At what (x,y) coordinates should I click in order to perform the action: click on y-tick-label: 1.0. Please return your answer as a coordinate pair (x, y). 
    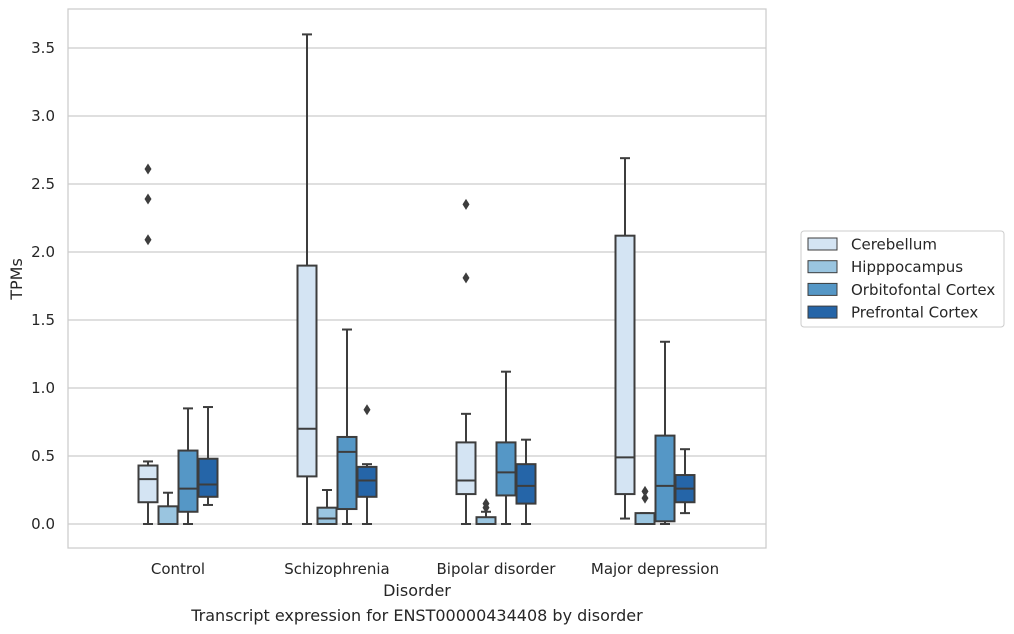
    Looking at the image, I should click on (43, 388).